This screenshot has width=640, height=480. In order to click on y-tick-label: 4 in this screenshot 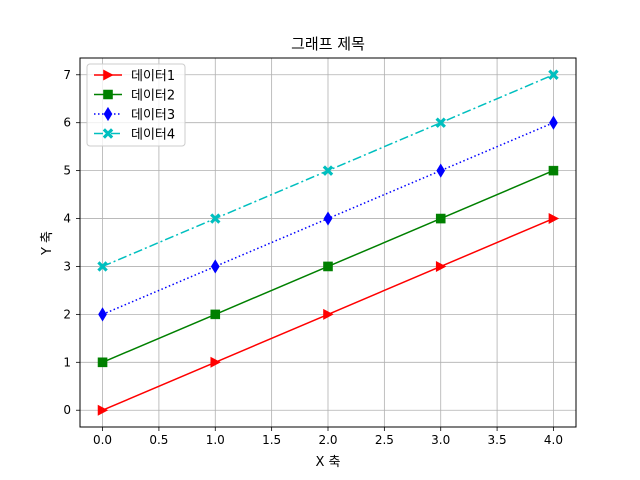, I will do `click(67, 219)`.